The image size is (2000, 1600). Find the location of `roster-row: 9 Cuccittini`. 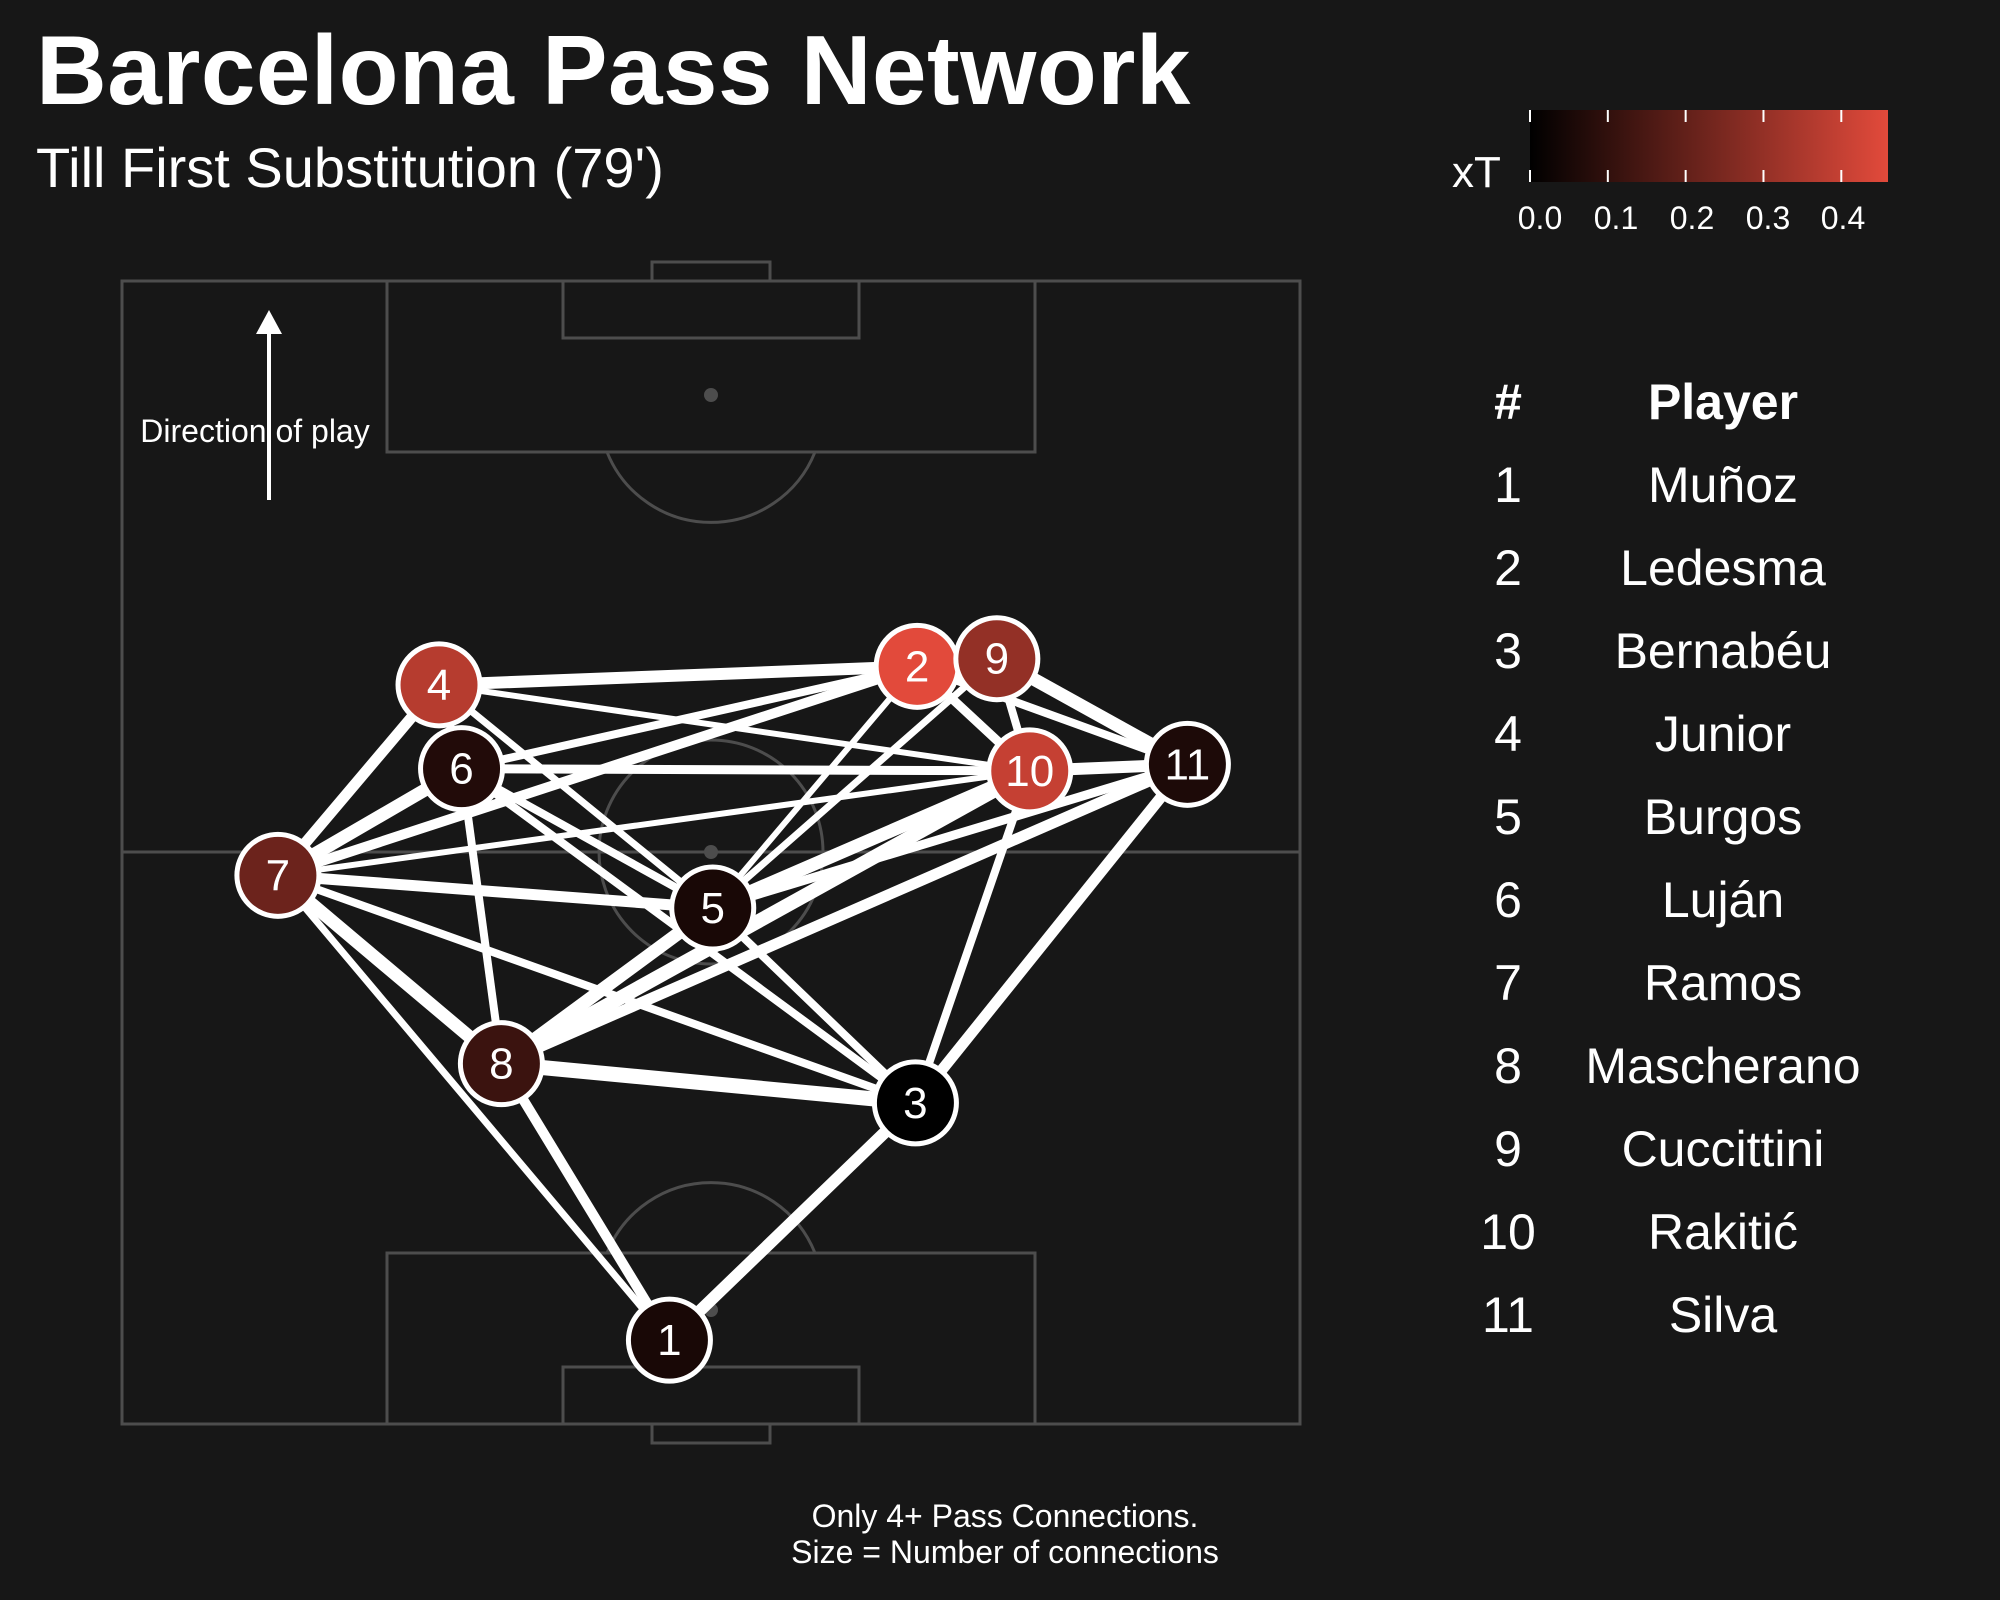

roster-row: 9 Cuccittini is located at coordinates (1665, 1148).